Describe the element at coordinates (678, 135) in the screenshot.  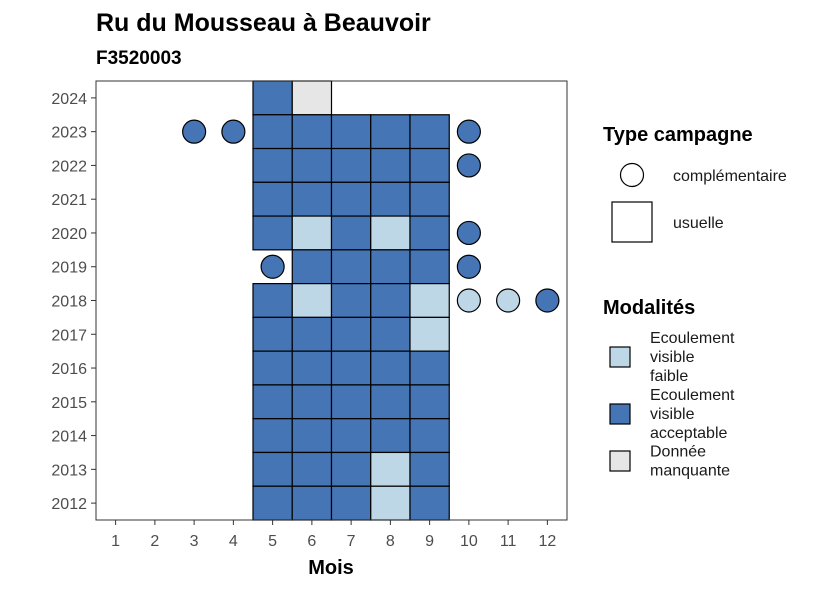
I see `legend-type-title: Type campagne` at that location.